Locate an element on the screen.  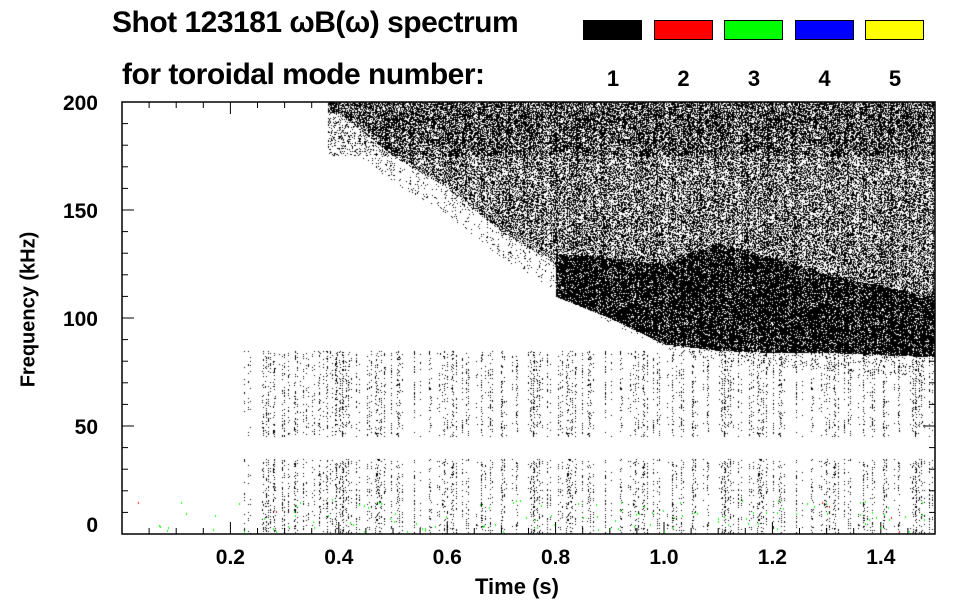
y-tick-label: 0 is located at coordinates (92, 525).